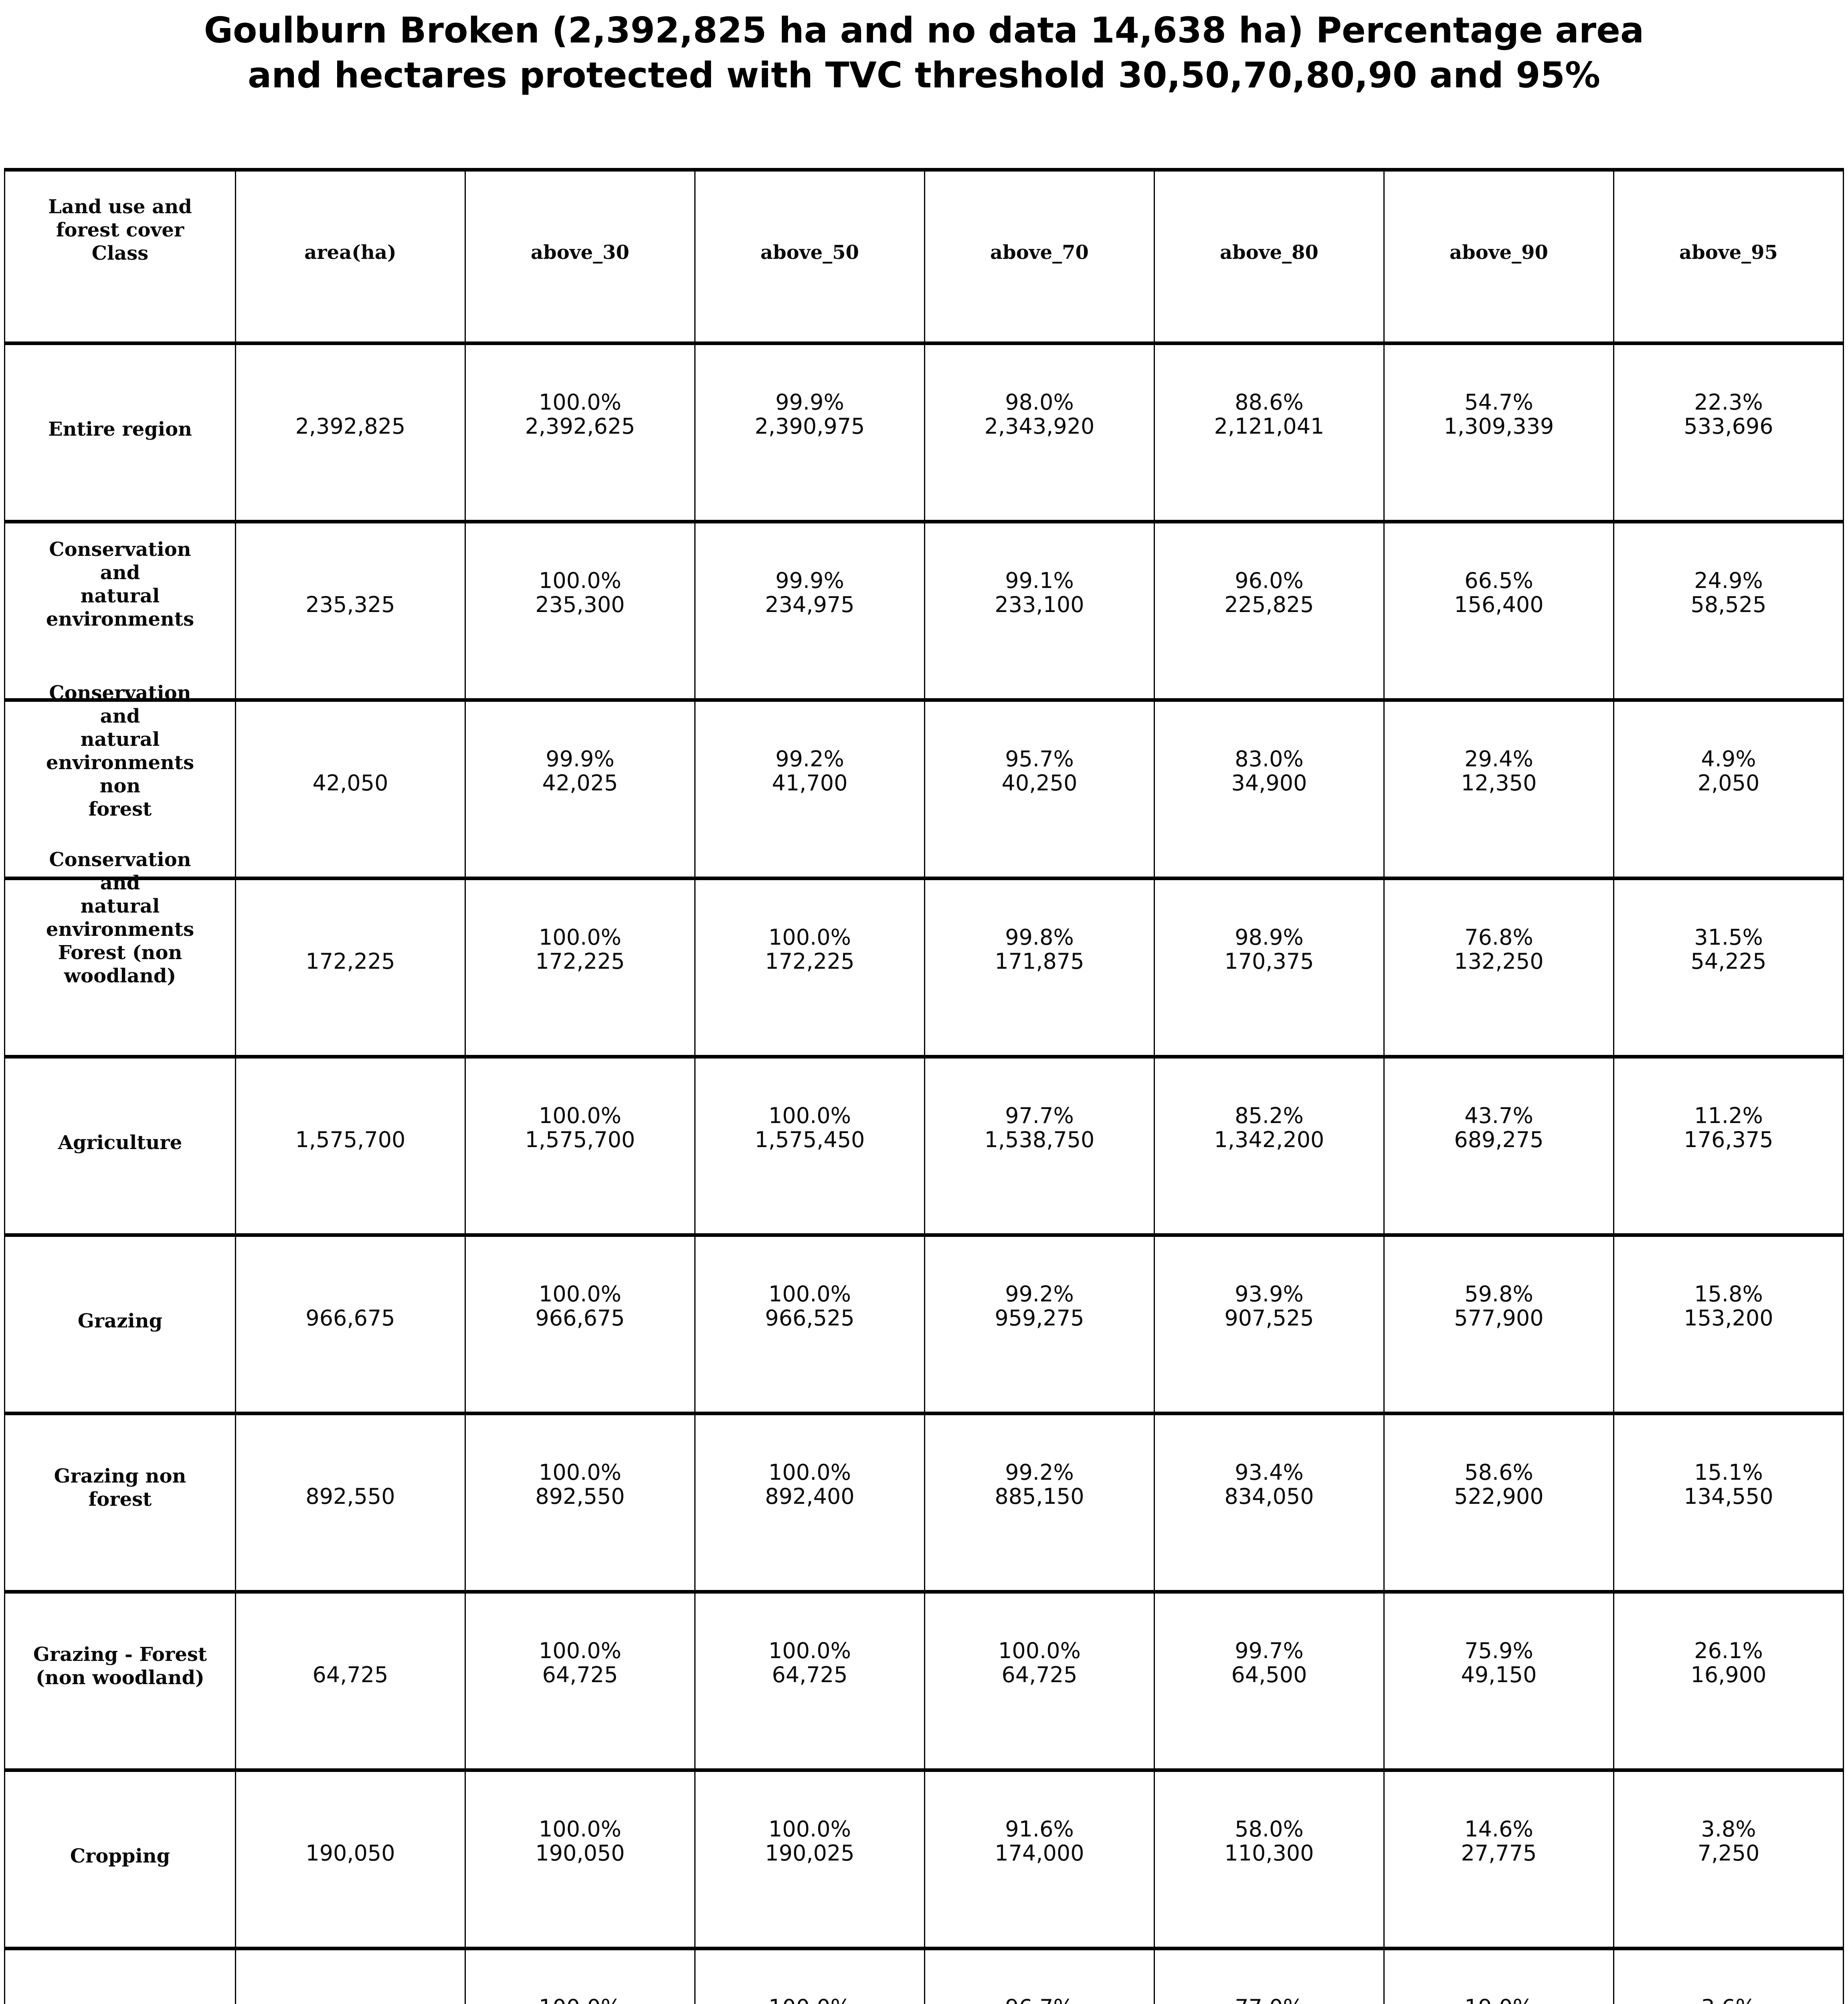 The height and width of the screenshot is (2004, 1848). Describe the element at coordinates (1269, 789) in the screenshot. I see `value-cell-above-80: 83.0% 34,900` at that location.